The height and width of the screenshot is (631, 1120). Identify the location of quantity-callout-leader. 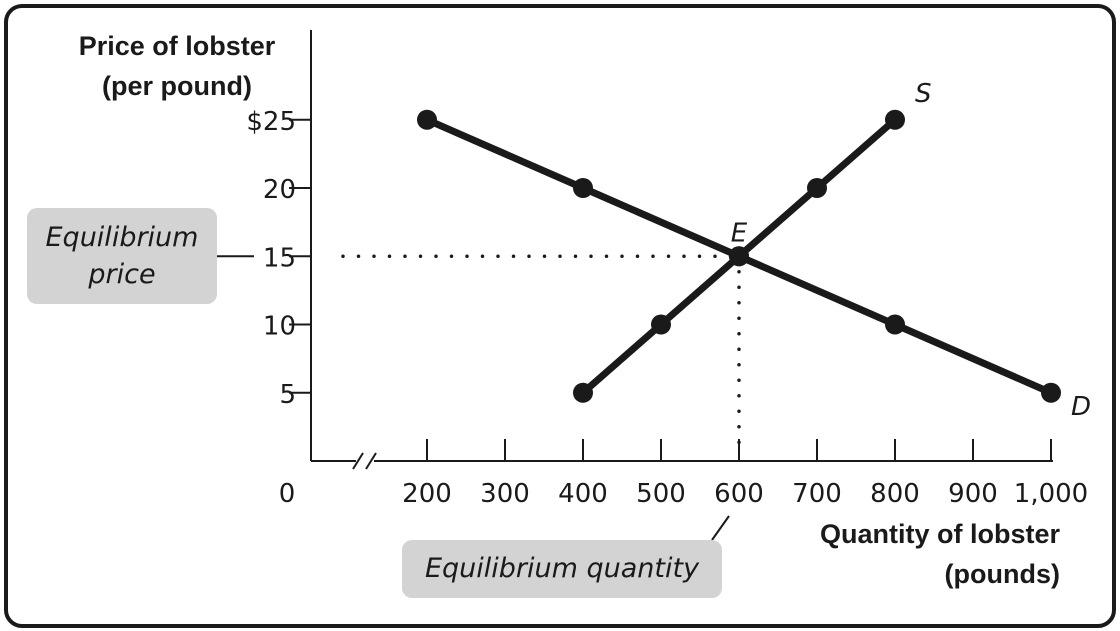
(720, 528).